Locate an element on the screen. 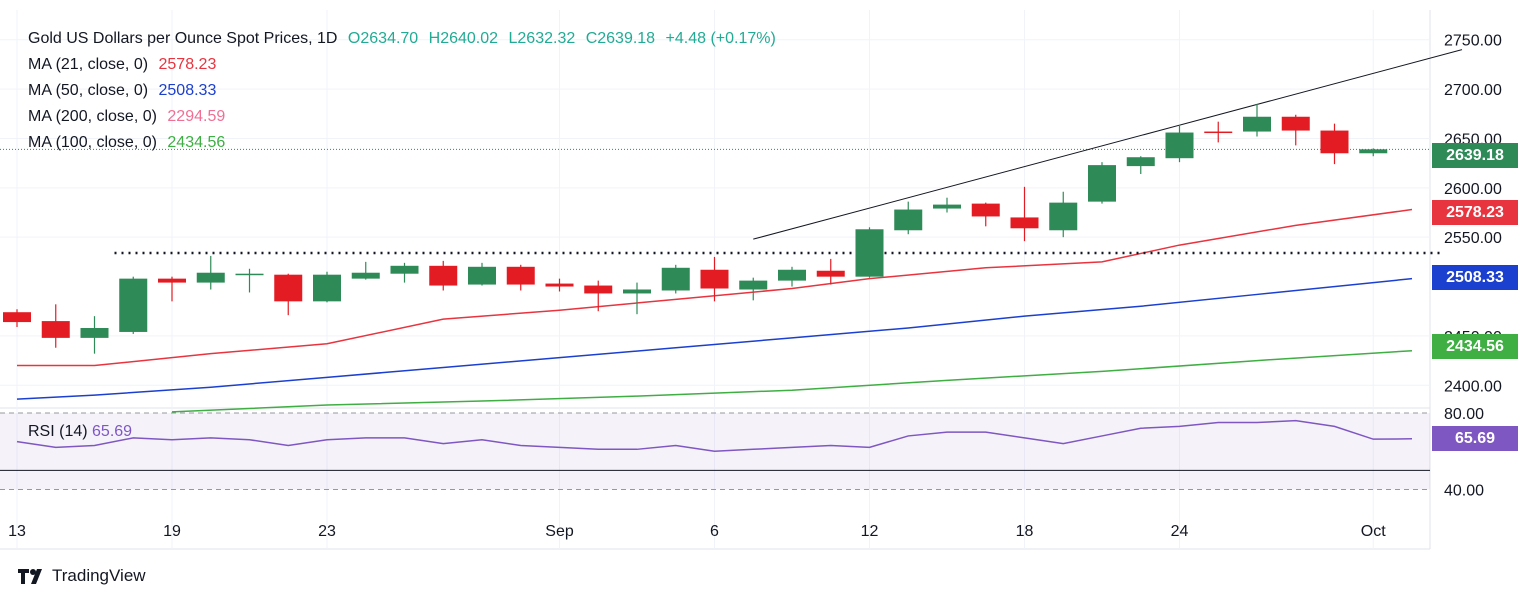 Image resolution: width=1536 pixels, height=603 pixels. change-value: +4.48 (+0.17%) is located at coordinates (720, 38).